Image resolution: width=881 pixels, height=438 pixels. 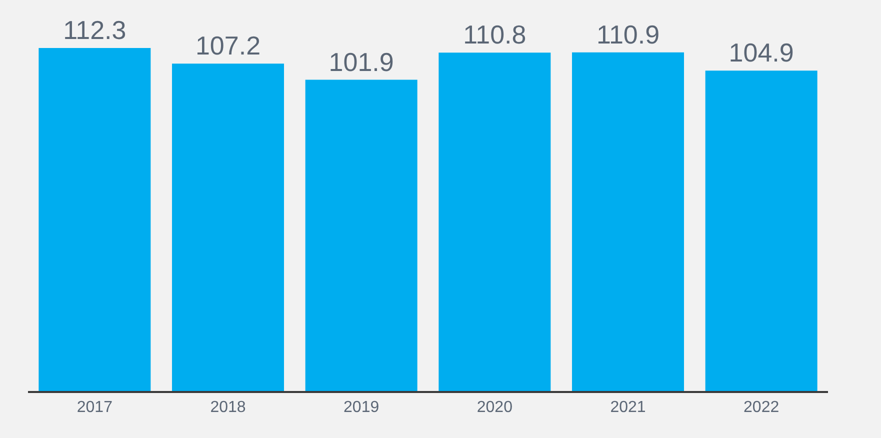 I want to click on data-label: 110.9, so click(x=628, y=34).